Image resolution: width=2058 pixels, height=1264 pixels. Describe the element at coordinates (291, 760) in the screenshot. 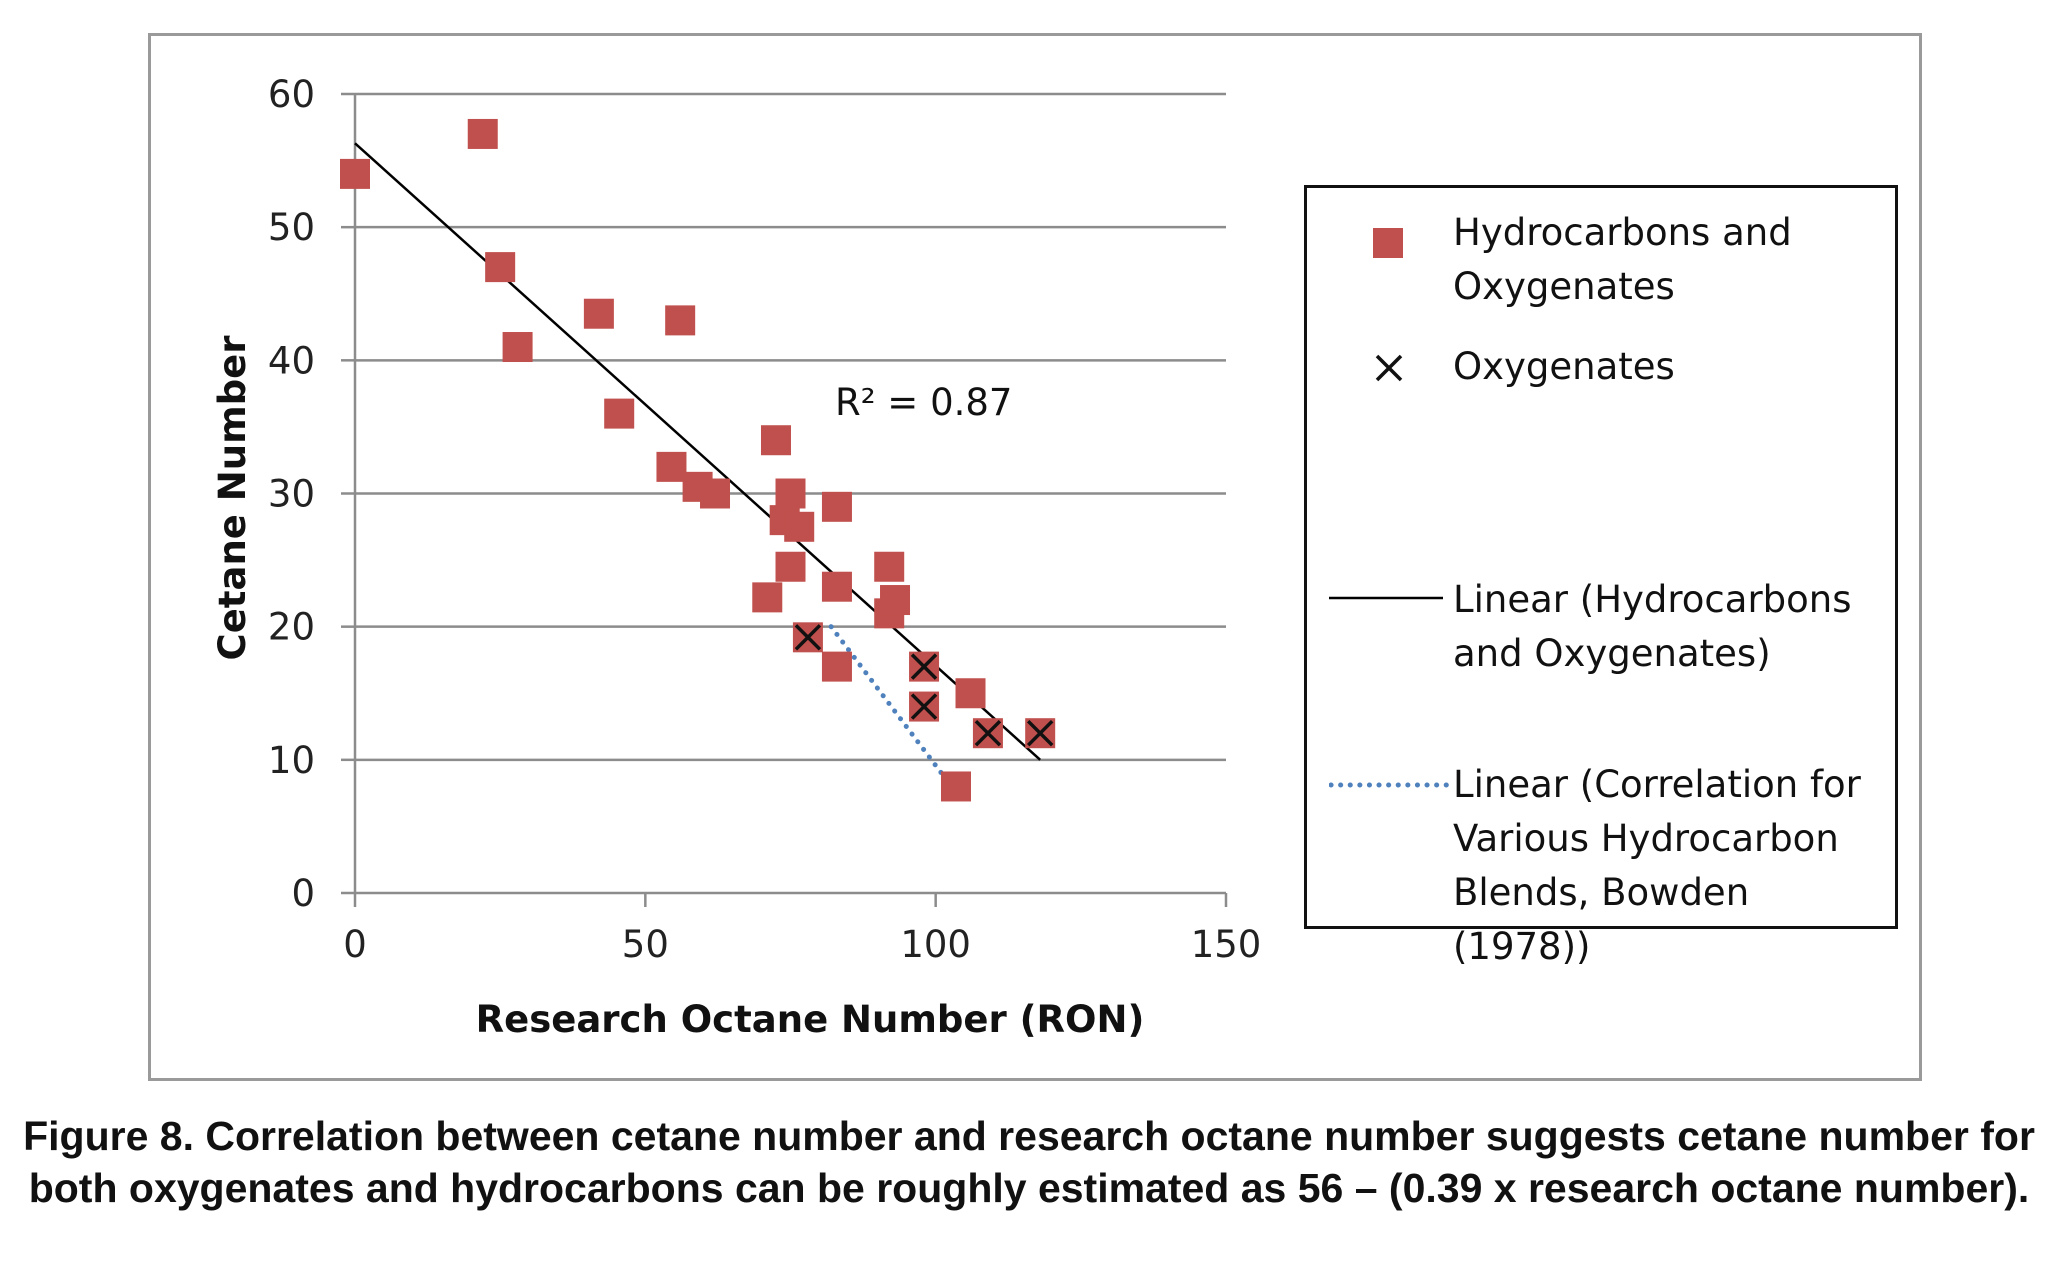

I see `y-tick-label: 10` at that location.